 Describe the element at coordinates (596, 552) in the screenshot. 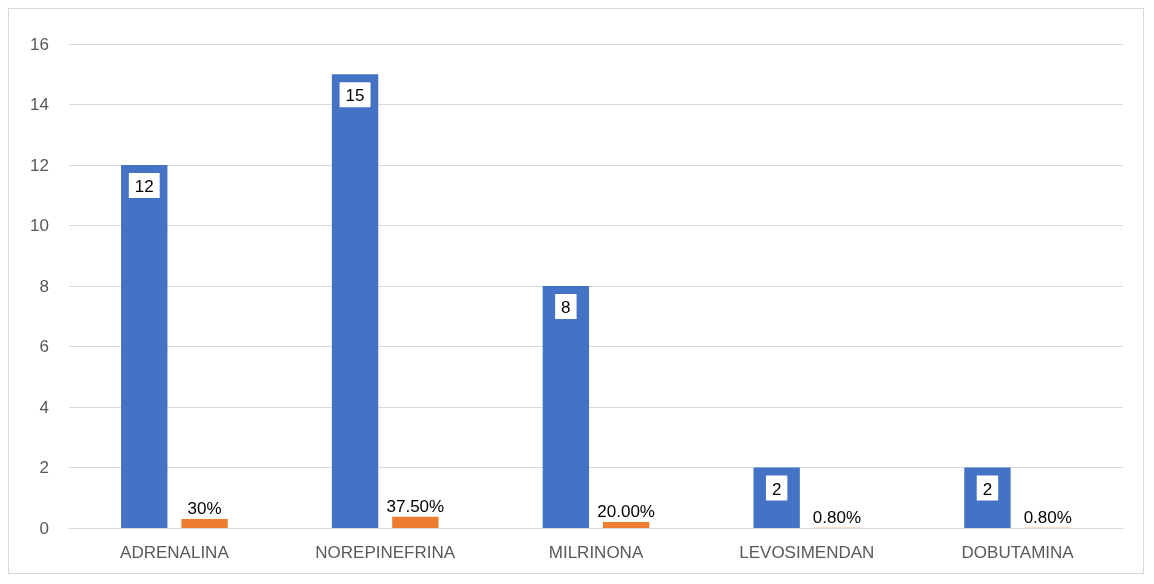

I see `x-tick-label: MILRINONA` at that location.